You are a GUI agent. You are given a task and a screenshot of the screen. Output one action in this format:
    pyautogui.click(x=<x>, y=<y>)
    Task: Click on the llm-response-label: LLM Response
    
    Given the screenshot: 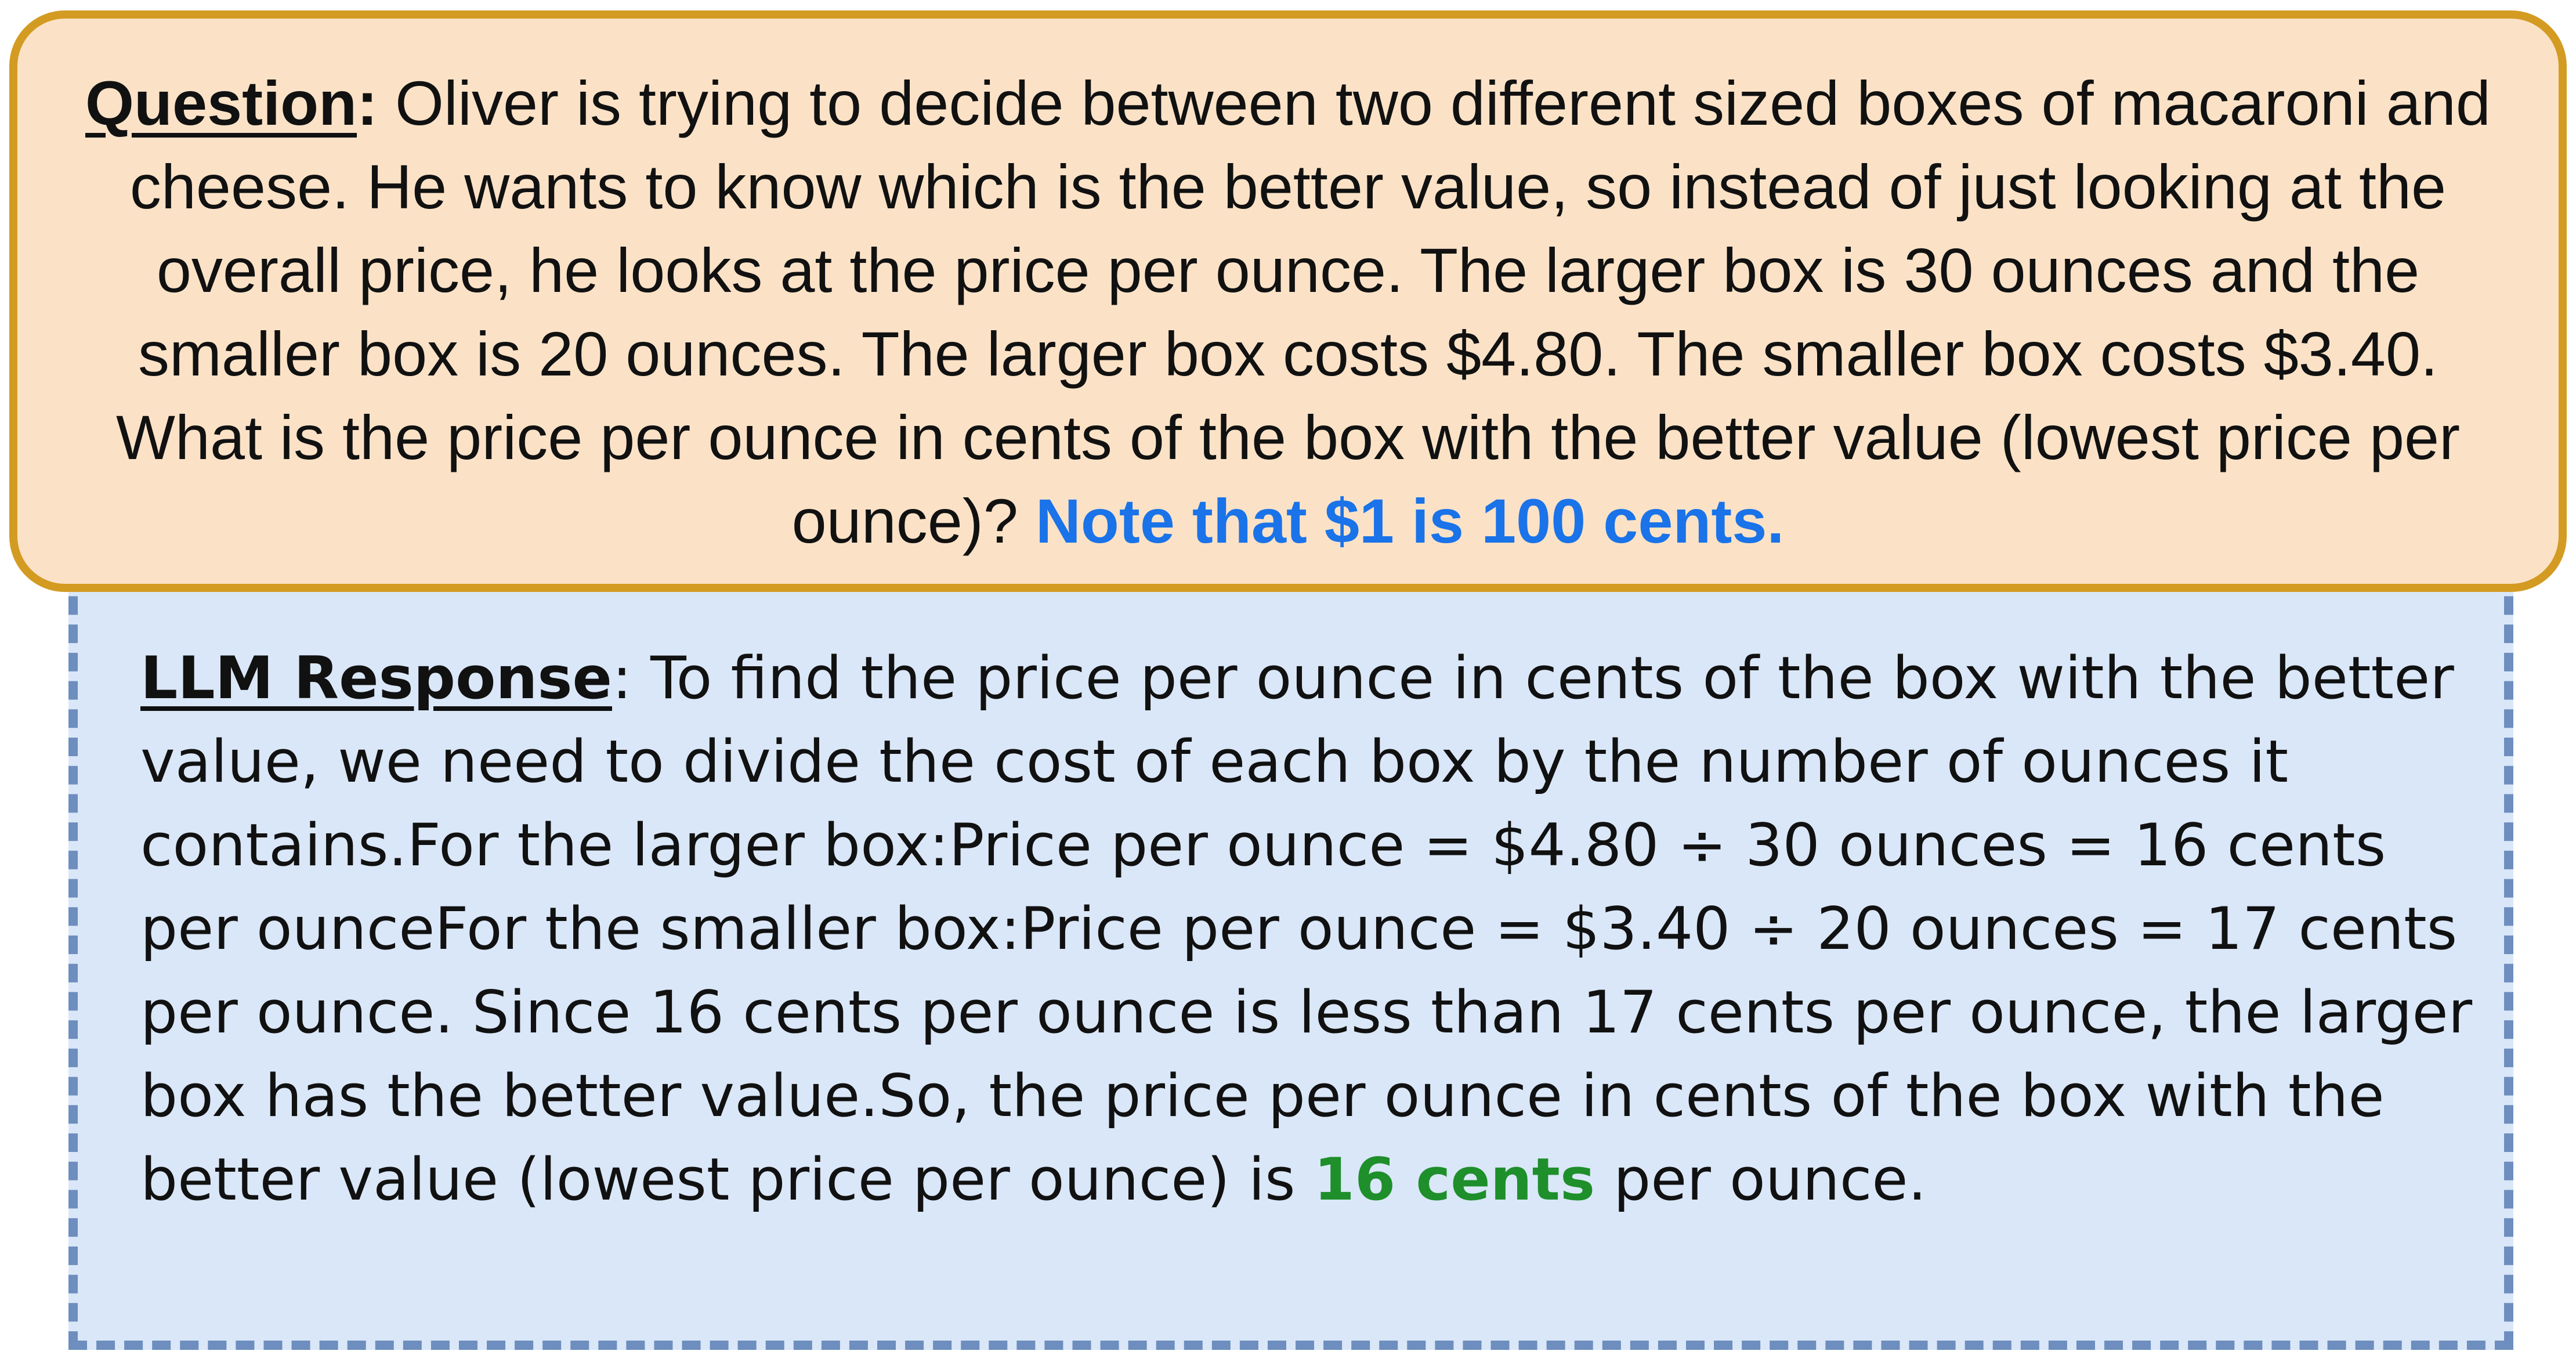 What is the action you would take?
    pyautogui.click(x=376, y=678)
    